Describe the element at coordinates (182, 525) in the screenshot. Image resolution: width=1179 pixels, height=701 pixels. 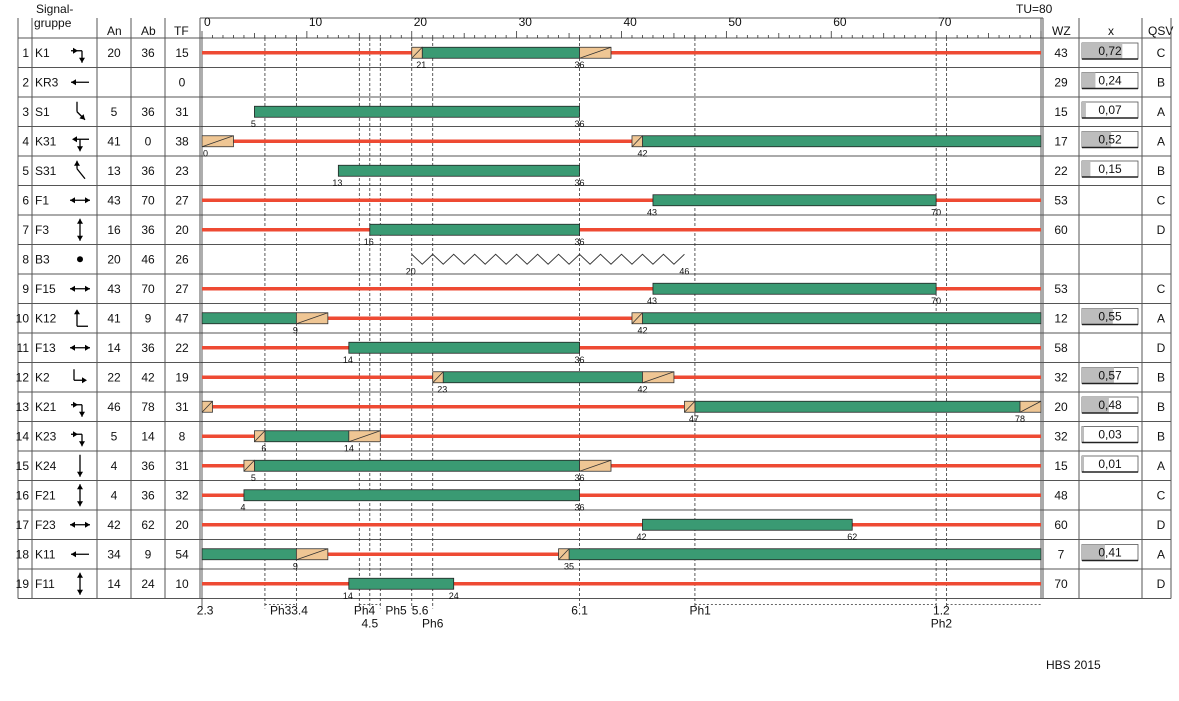
I see `cell-tf: 20` at that location.